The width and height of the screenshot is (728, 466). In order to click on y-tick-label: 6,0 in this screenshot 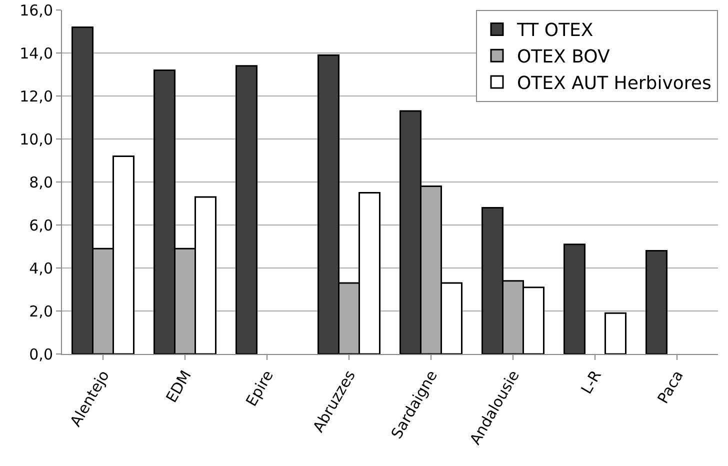, I will do `click(41, 225)`.